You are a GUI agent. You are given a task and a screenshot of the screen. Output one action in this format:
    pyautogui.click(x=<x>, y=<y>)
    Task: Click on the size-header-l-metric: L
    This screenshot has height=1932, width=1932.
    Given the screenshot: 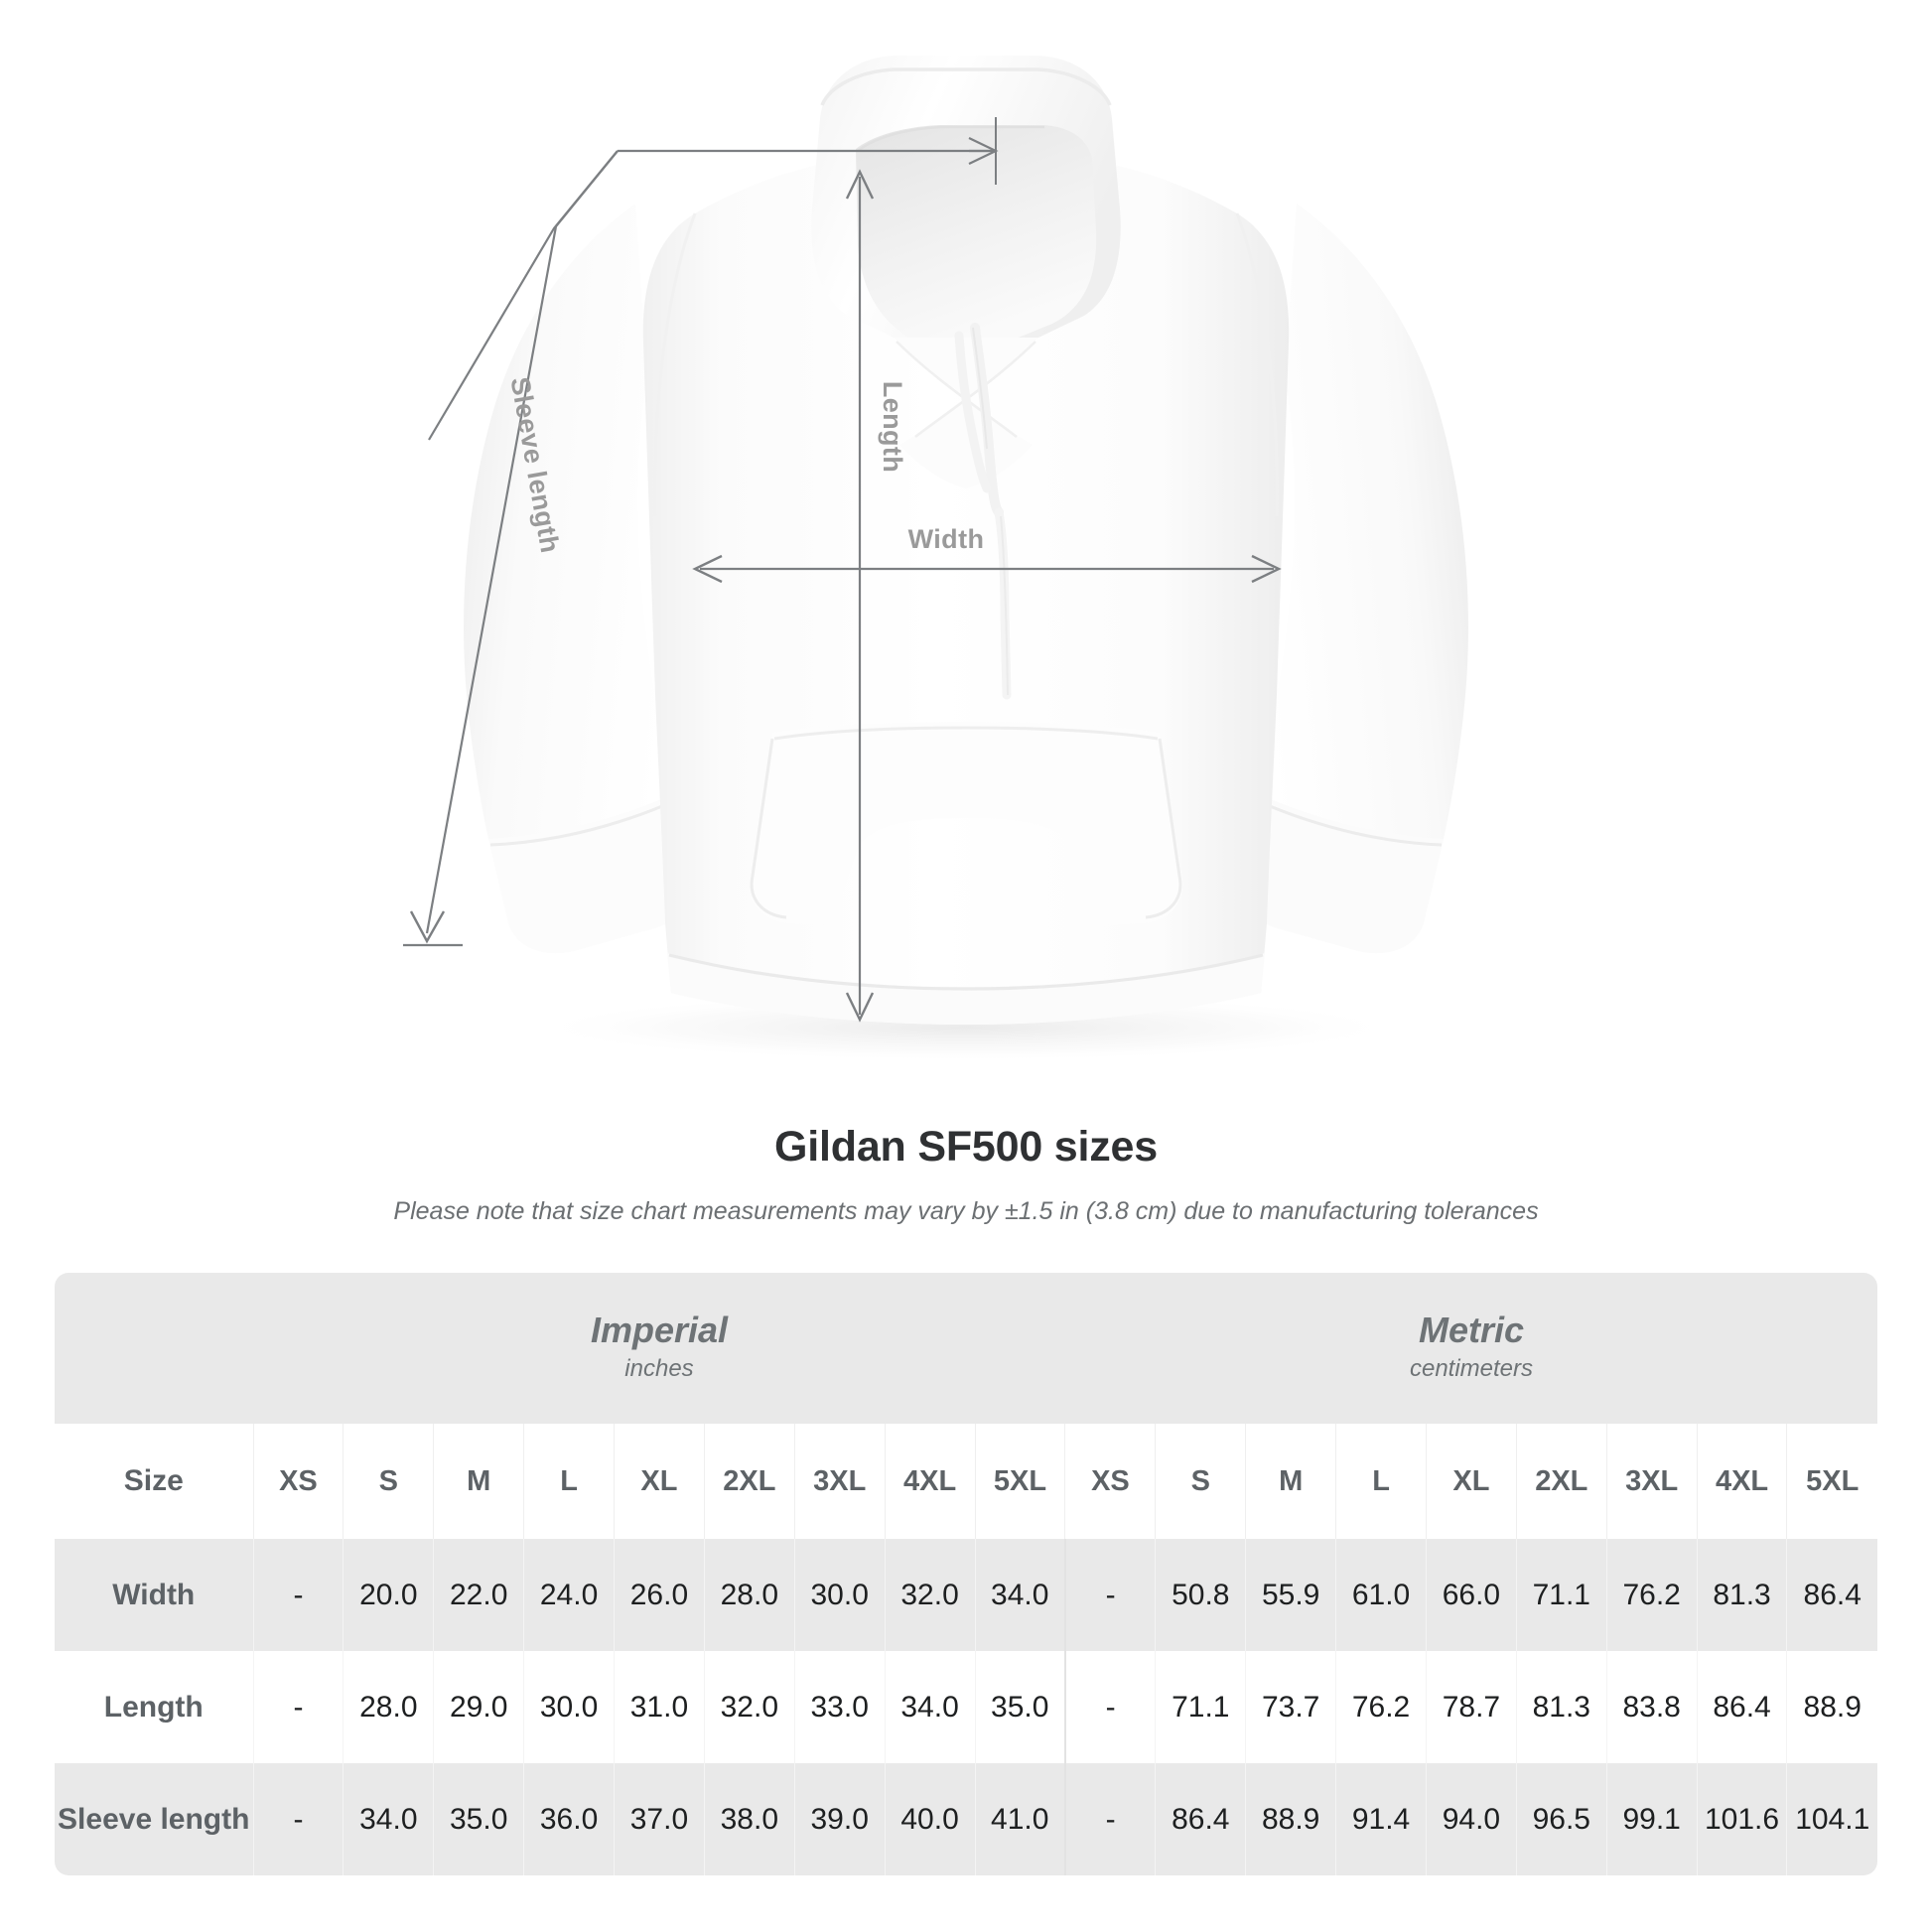 What is the action you would take?
    pyautogui.click(x=1381, y=1481)
    